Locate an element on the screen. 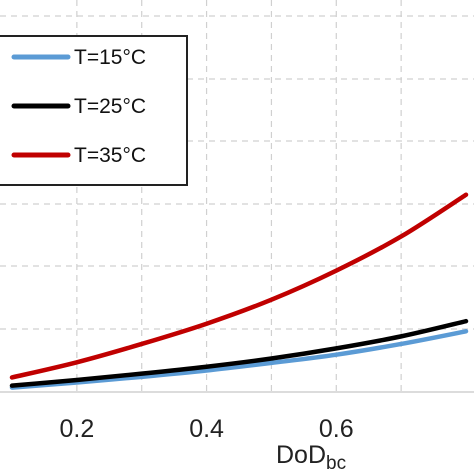  x-tick-label: 0.6 is located at coordinates (336, 429).